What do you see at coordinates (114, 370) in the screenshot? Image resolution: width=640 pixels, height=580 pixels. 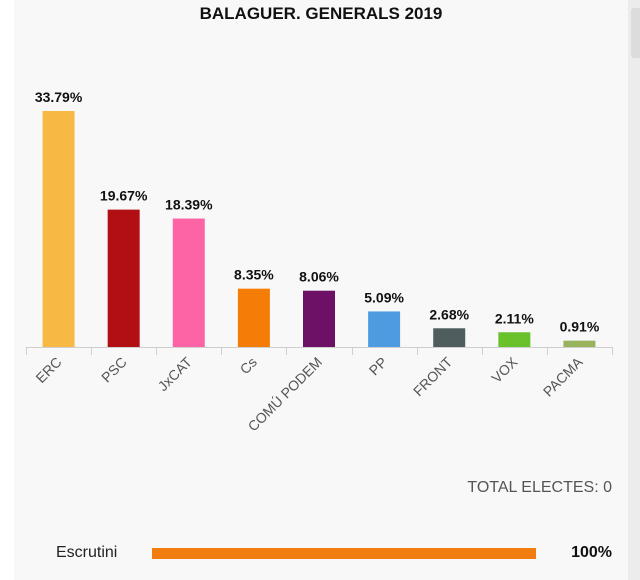 I see `x-tick-label: PSC` at bounding box center [114, 370].